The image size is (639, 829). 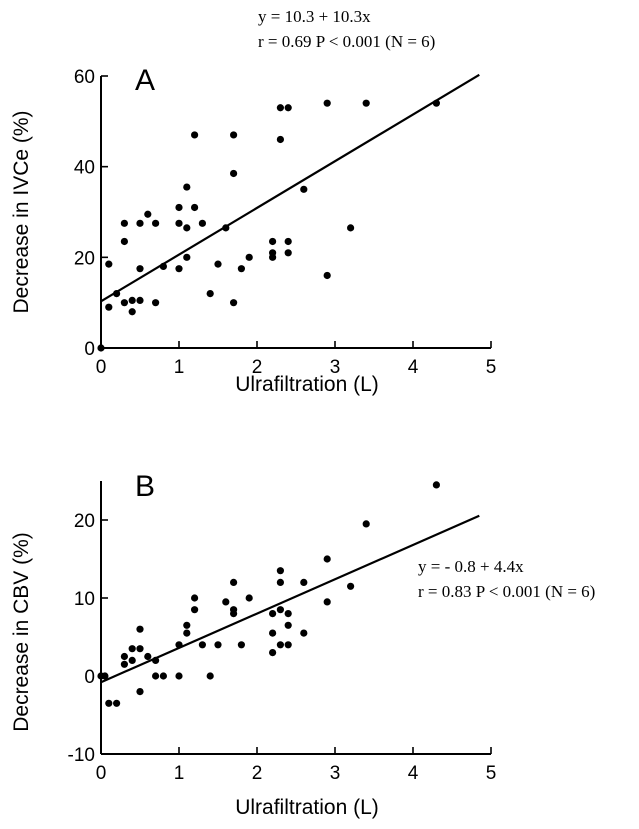 I want to click on panel-b-statistics: r = 0.83 P < 0.001 (N = 6), so click(x=506, y=591).